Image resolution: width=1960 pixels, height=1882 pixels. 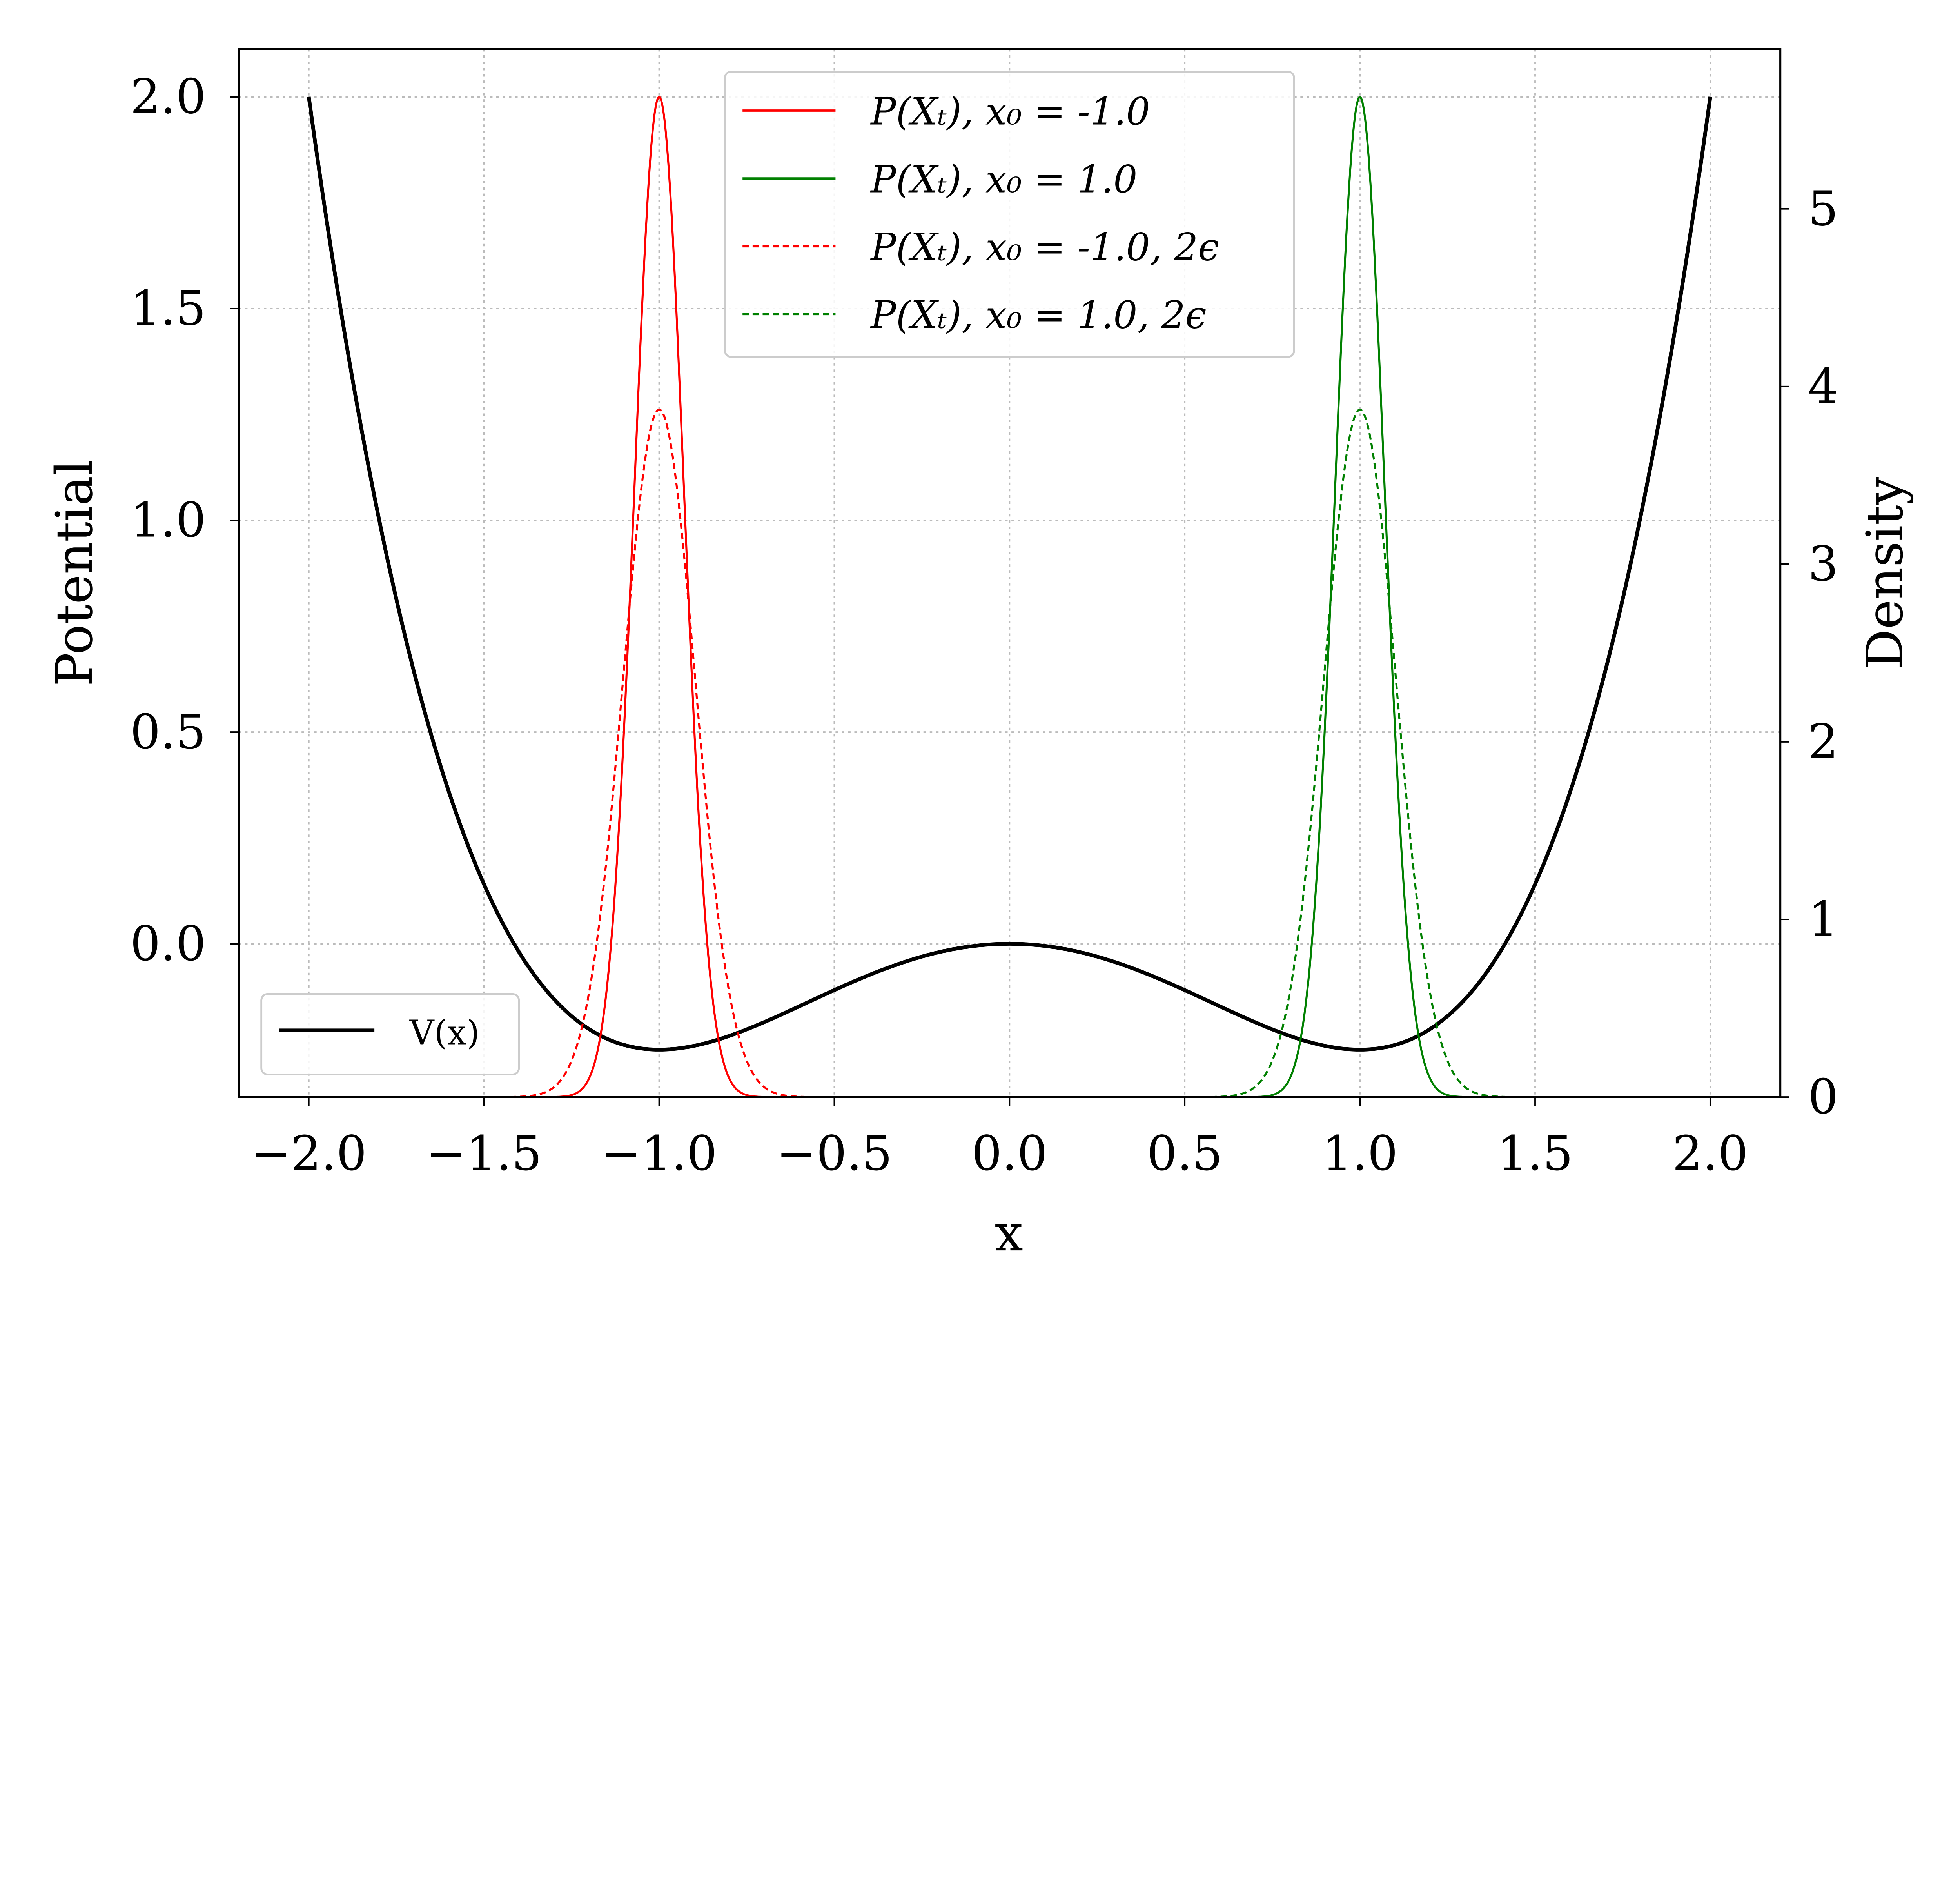 I want to click on y-right-tick-label: 0, so click(x=1823, y=1097).